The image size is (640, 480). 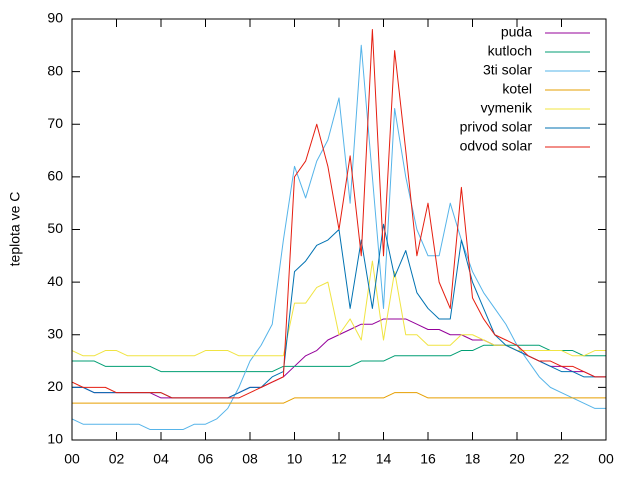 I want to click on y-tick-label: 50, so click(x=55, y=228).